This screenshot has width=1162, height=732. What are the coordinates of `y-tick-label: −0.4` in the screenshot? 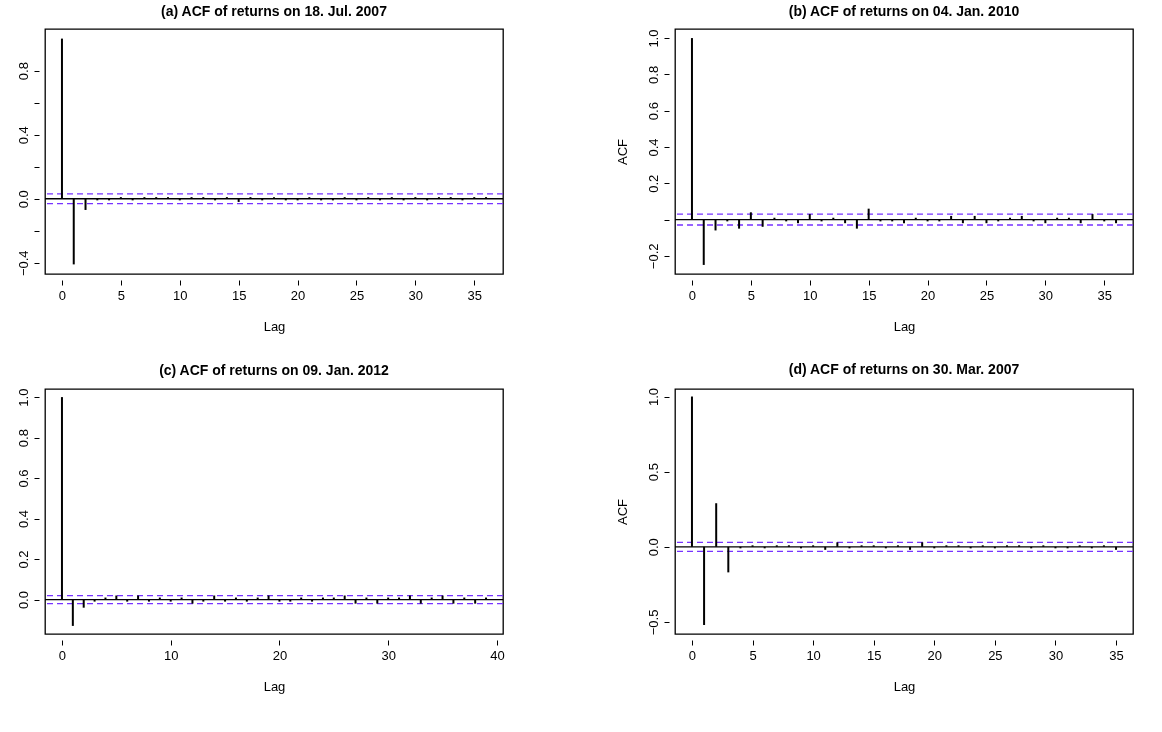 It's located at (23, 263).